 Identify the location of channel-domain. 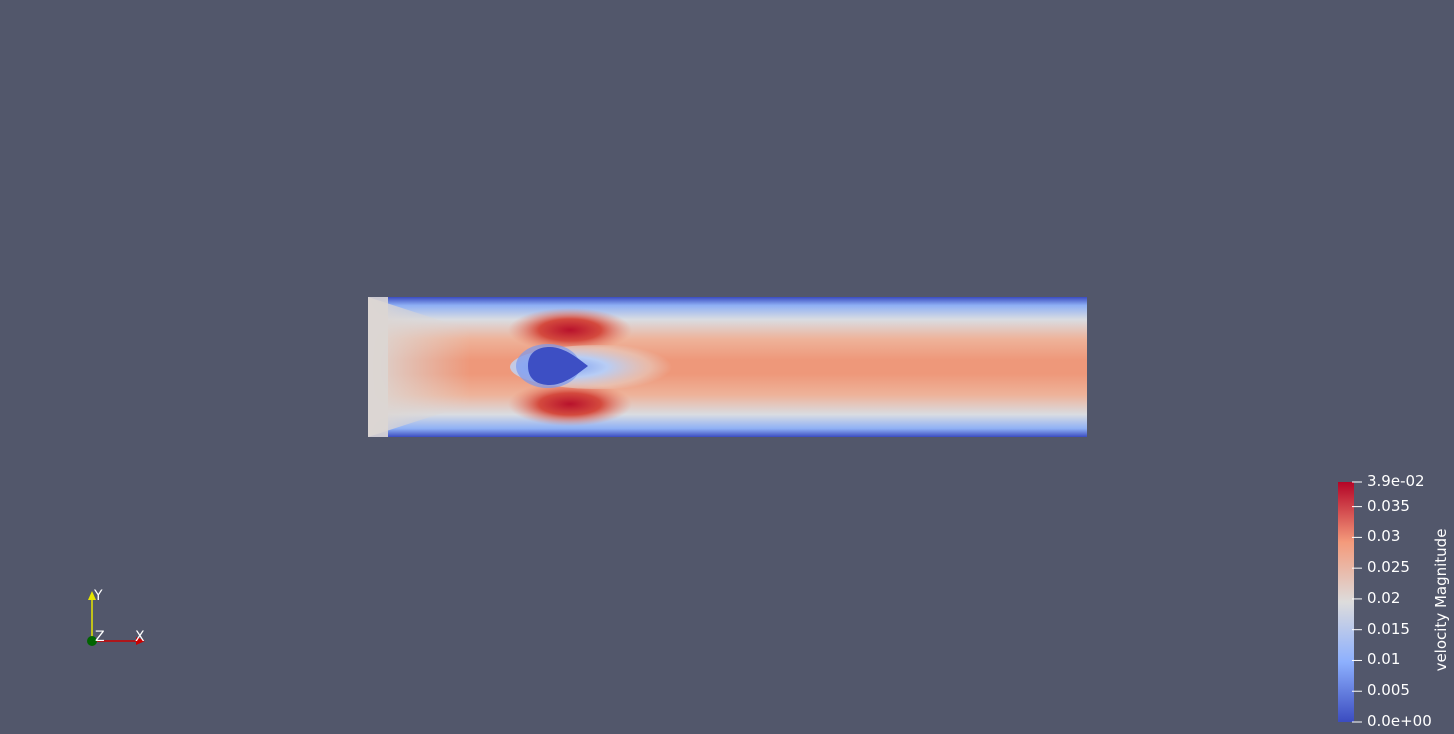
(727, 367).